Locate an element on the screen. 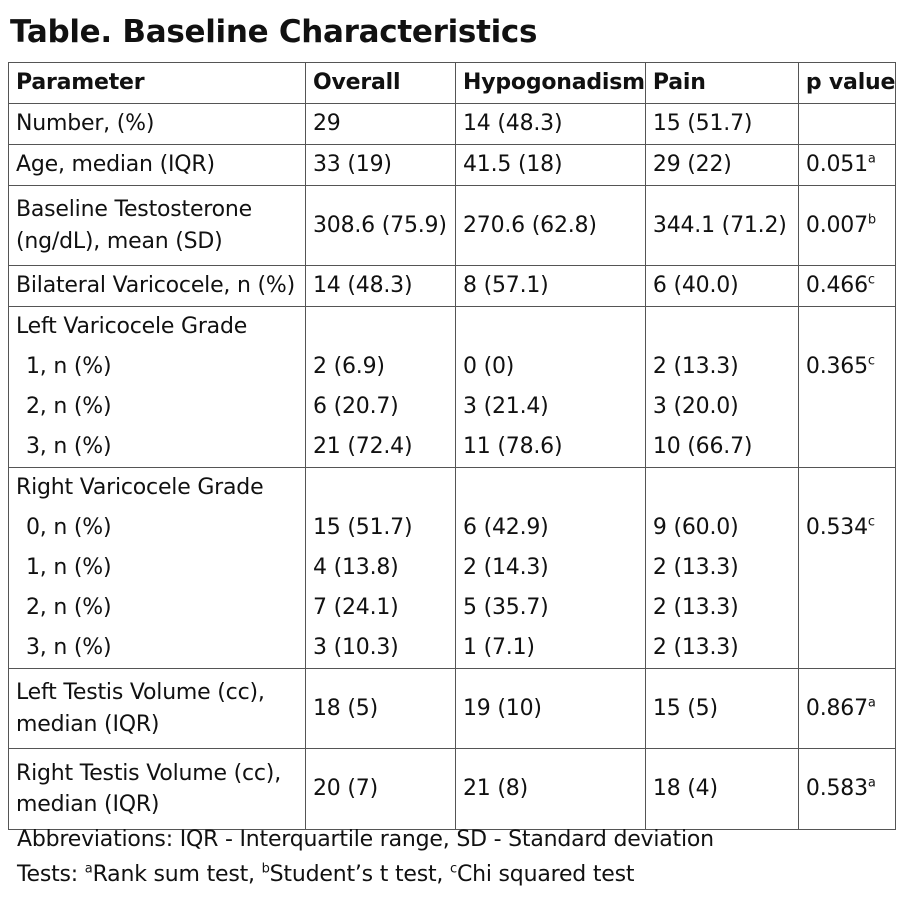  pain-cell: 18 (4) is located at coordinates (721, 789).